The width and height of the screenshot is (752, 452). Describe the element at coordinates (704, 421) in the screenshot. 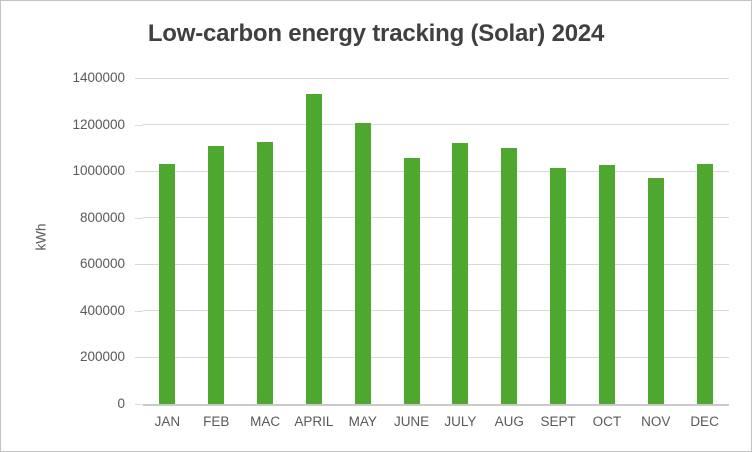

I see `x-tick-label: DEC` at that location.